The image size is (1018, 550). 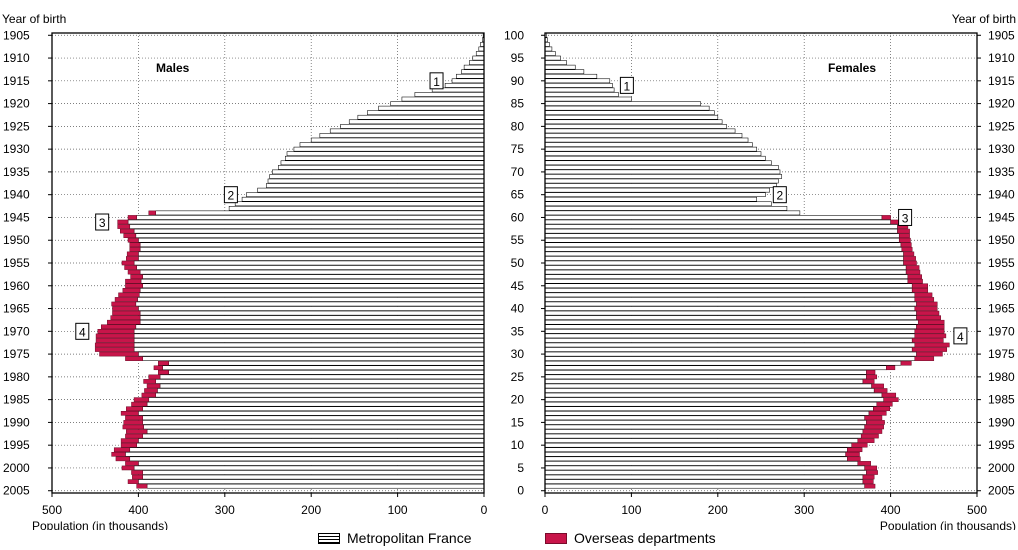 What do you see at coordinates (1001, 217) in the screenshot?
I see `right-year-tick-label: 1945` at bounding box center [1001, 217].